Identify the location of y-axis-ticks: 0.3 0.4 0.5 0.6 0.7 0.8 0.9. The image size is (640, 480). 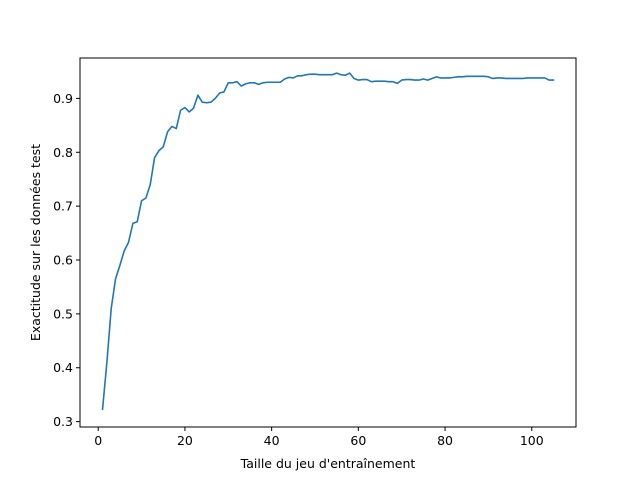
(66, 260).